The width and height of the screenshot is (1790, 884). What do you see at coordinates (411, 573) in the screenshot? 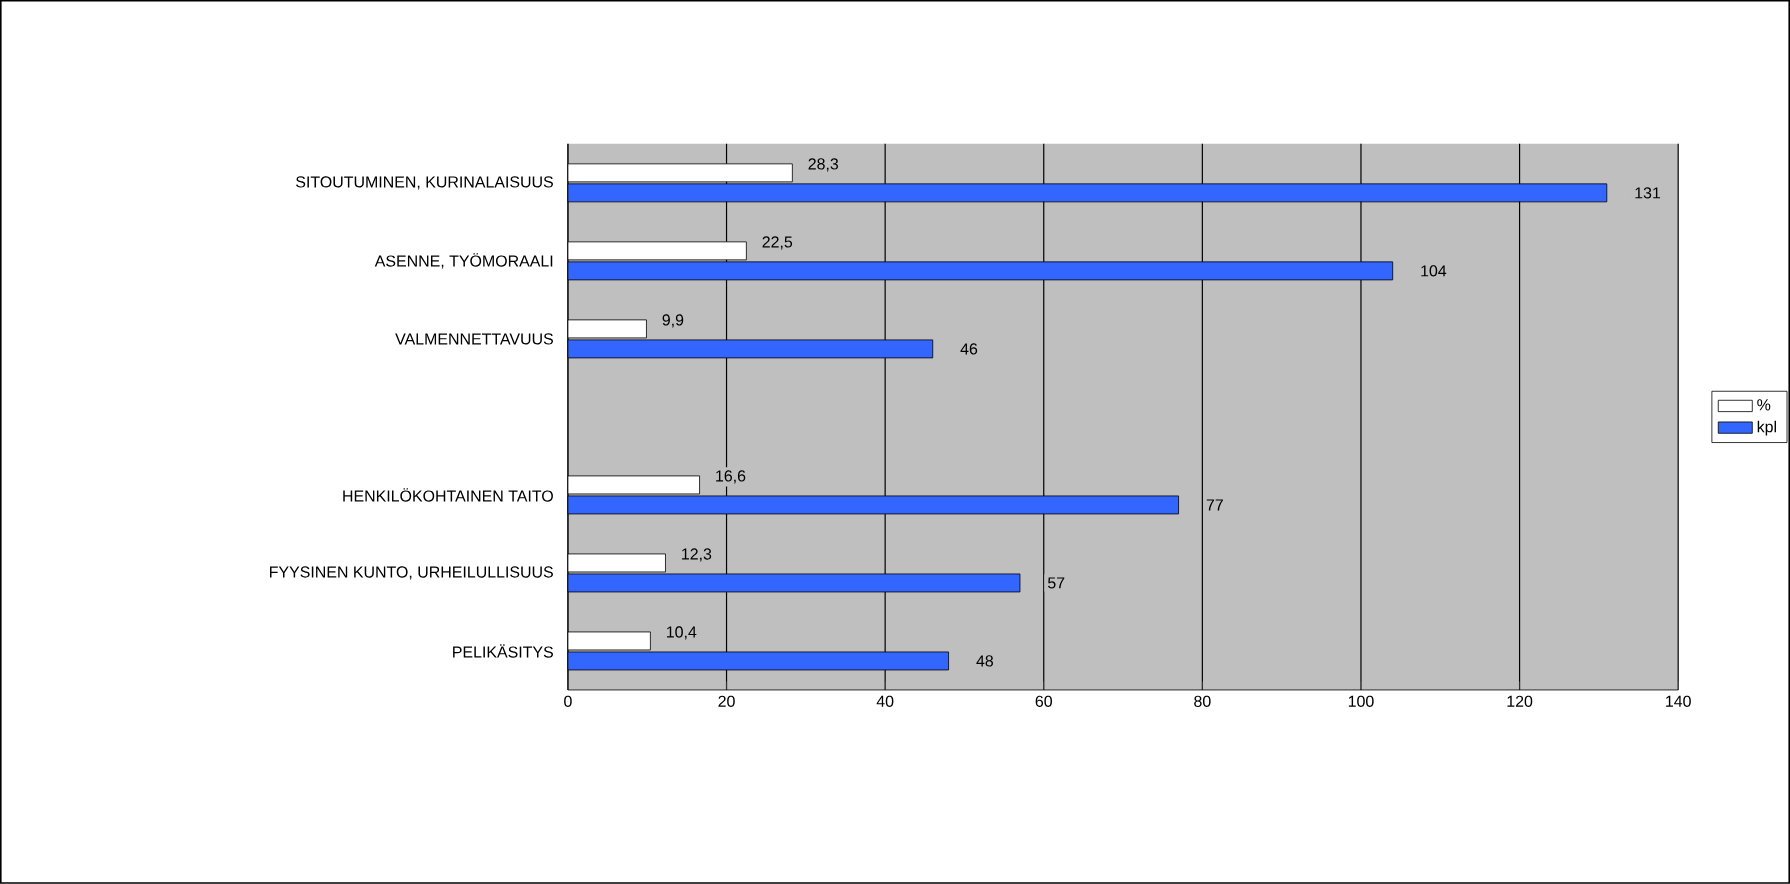
I see `y-tick-label: FYYSINEN KUNTO, URHEILULLISUUS` at bounding box center [411, 573].